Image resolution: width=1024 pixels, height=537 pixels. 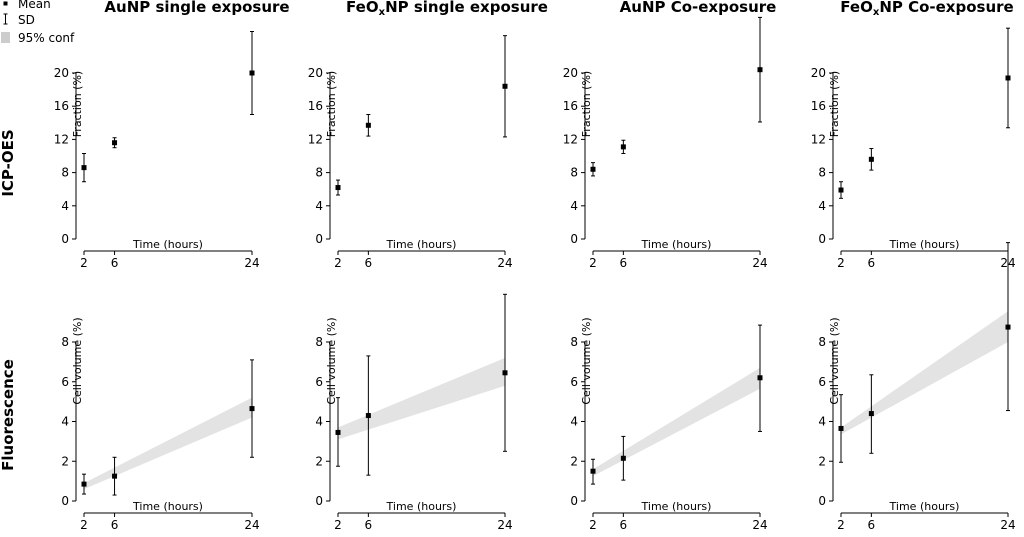 I want to click on legend: Mean SD 95% conf, so click(x=38, y=22).